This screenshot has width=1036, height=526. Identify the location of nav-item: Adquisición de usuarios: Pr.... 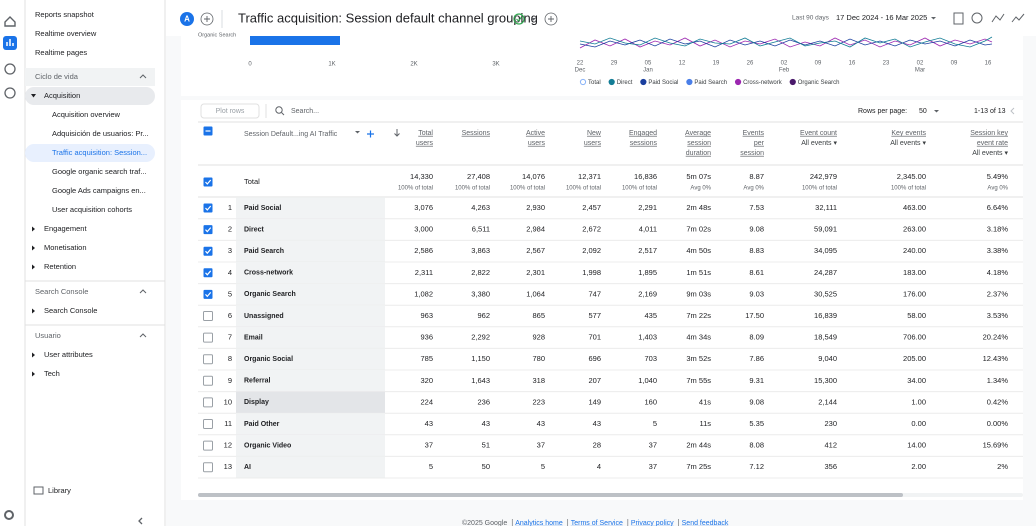
(100, 133).